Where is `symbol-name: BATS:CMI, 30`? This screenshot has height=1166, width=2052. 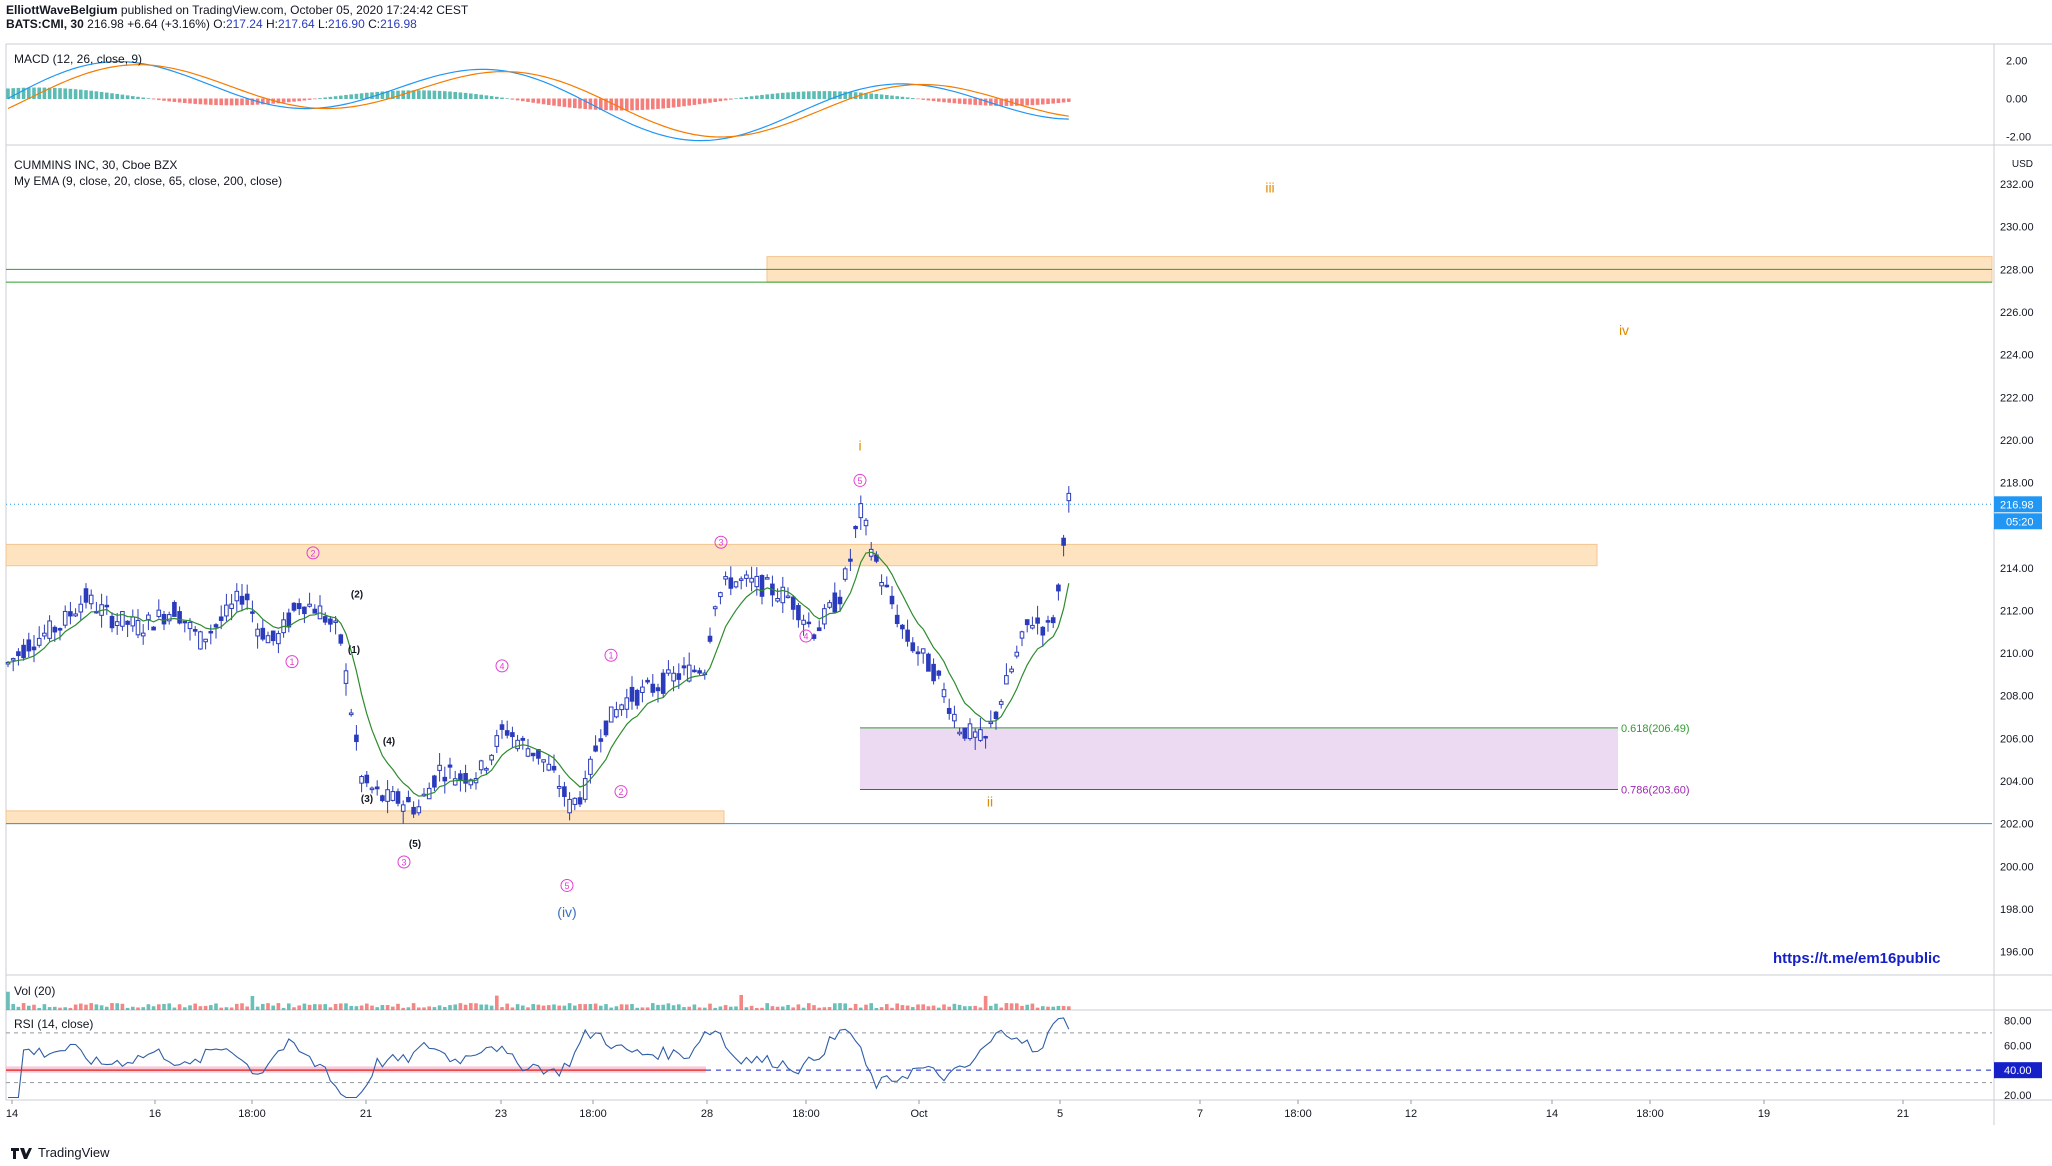
symbol-name: BATS:CMI, 30 is located at coordinates (45, 24).